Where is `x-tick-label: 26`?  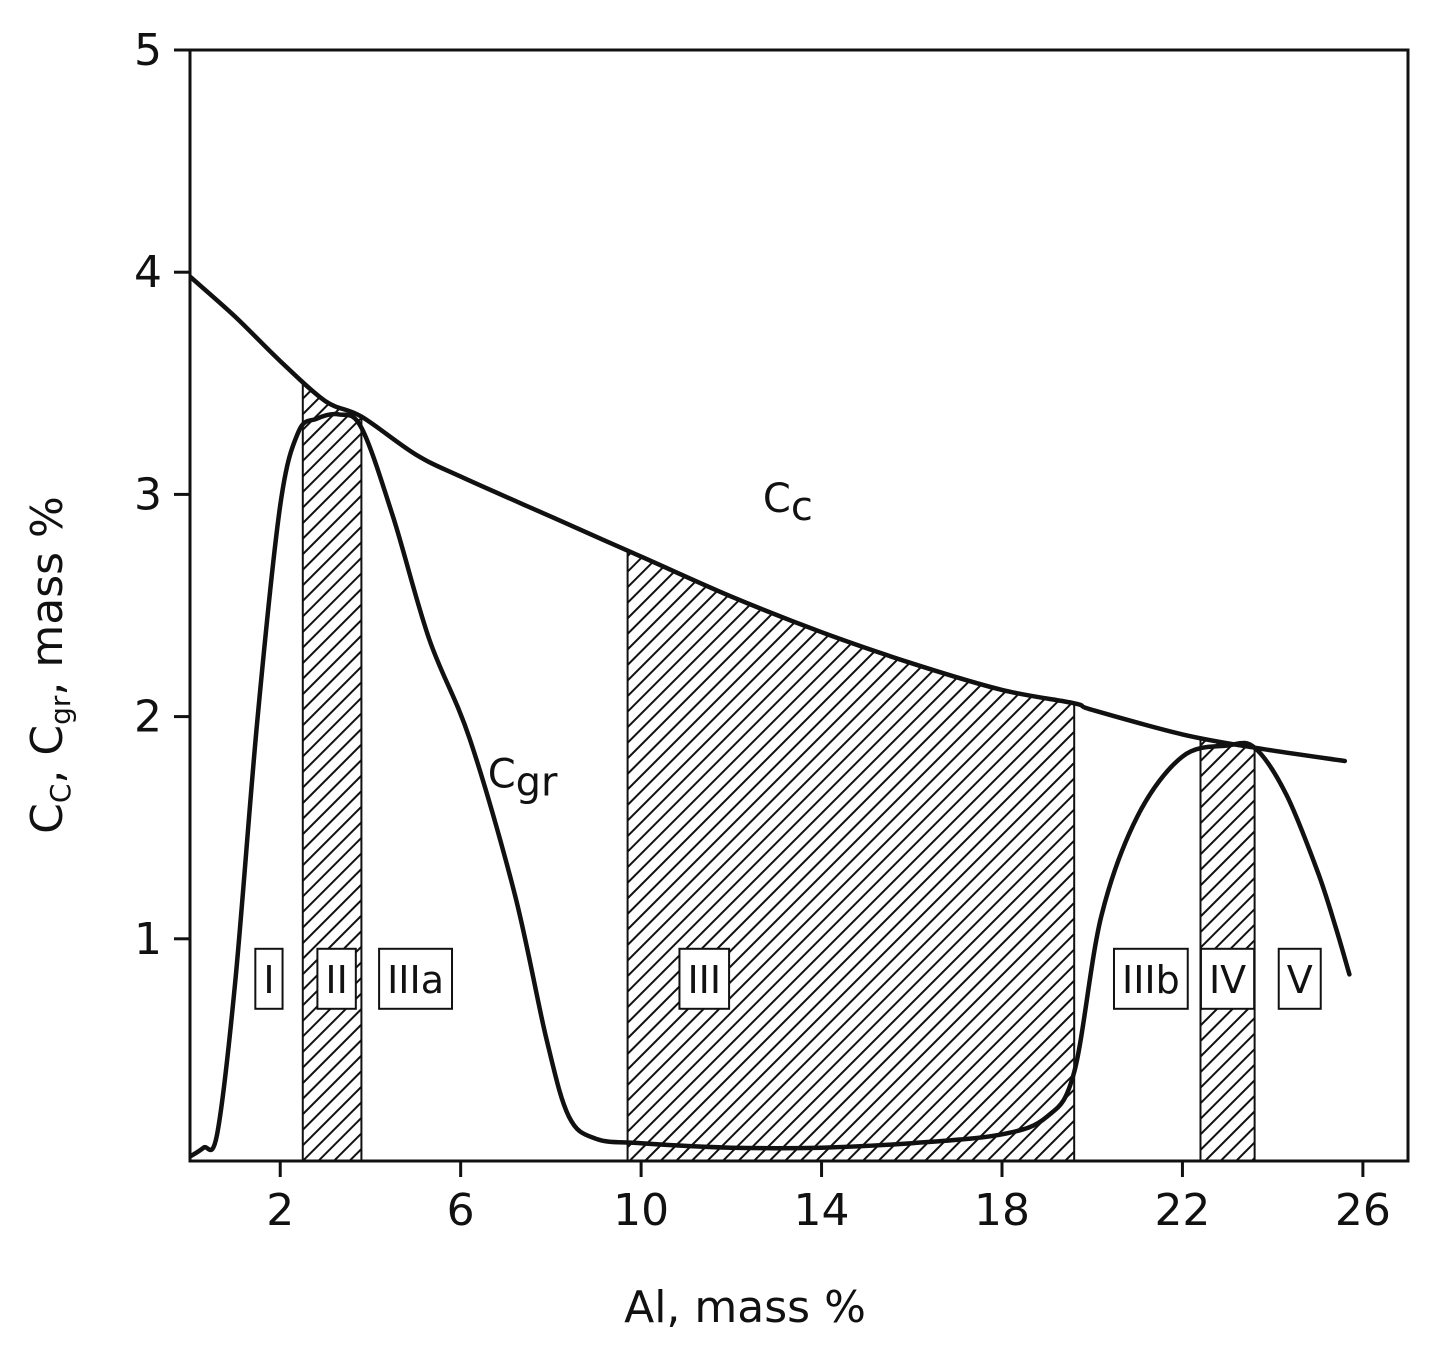 x-tick-label: 26 is located at coordinates (1363, 1210).